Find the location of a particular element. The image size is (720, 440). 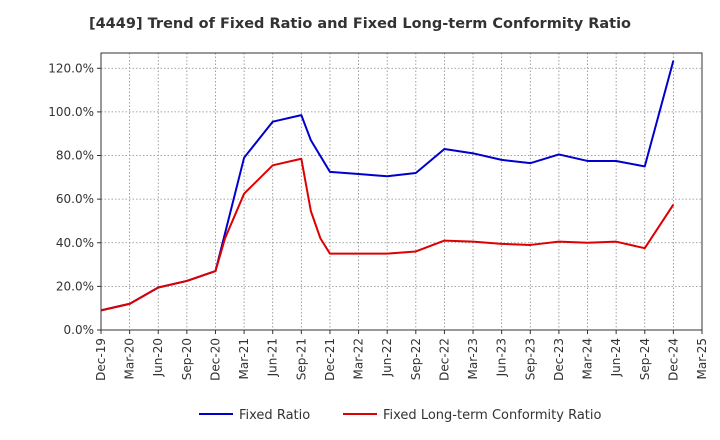

x-tick-label: Jun-21 is located at coordinates (273, 357).